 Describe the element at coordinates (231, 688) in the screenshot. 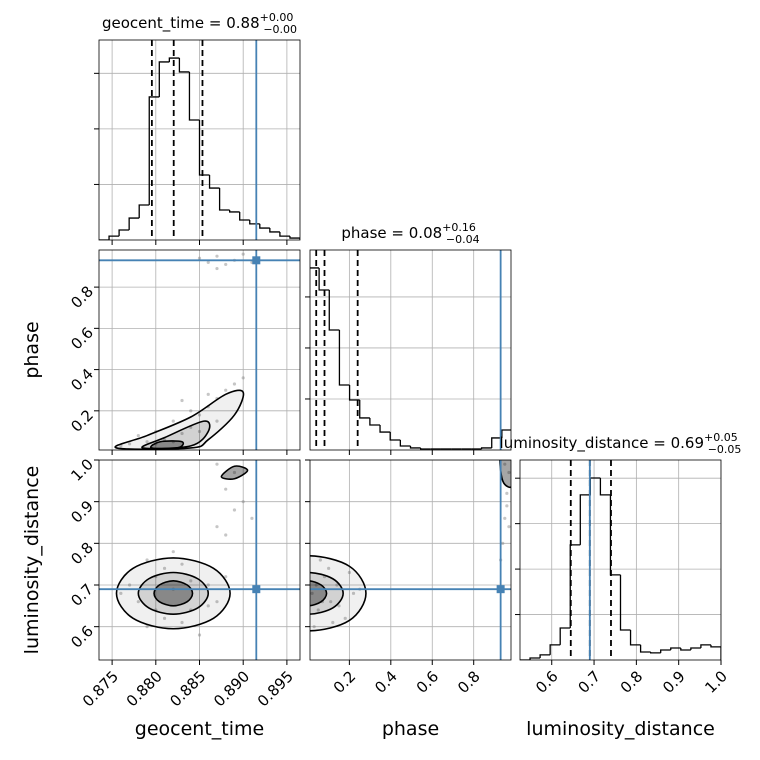

I see `x-tick-label: 0.890` at that location.